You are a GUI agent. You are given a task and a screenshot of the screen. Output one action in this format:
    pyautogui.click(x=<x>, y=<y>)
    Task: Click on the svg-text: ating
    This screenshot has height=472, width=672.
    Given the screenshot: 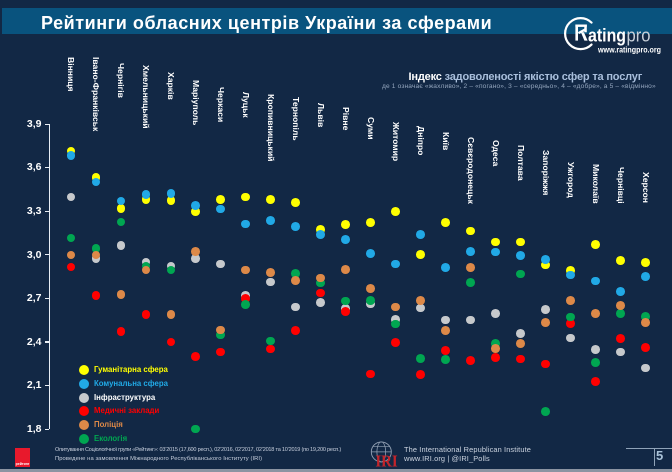 What is the action you would take?
    pyautogui.click(x=607, y=36)
    